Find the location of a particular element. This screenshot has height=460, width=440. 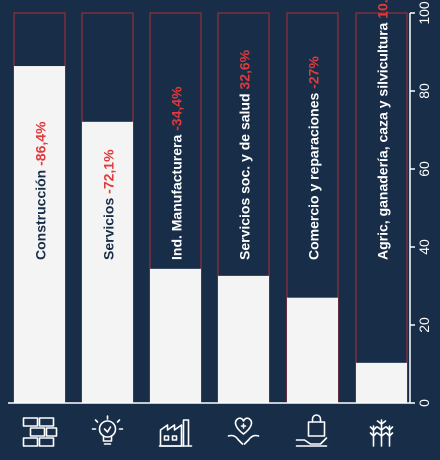

healthcare-heart-icon is located at coordinates (243, 431).